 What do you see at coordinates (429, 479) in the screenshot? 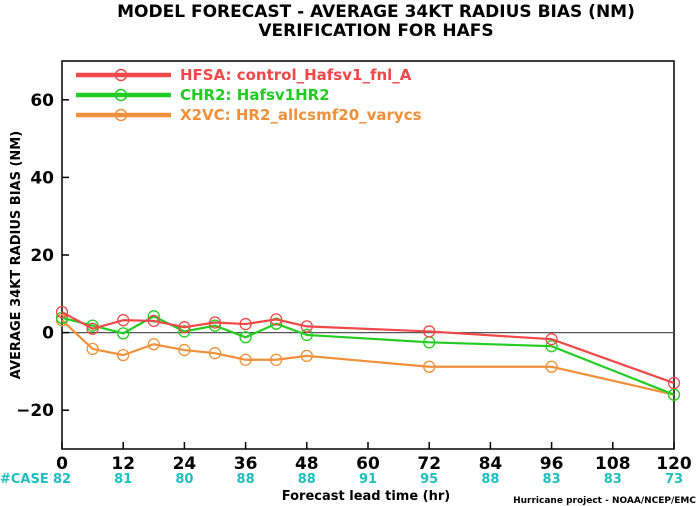
I see `case-count: 95` at bounding box center [429, 479].